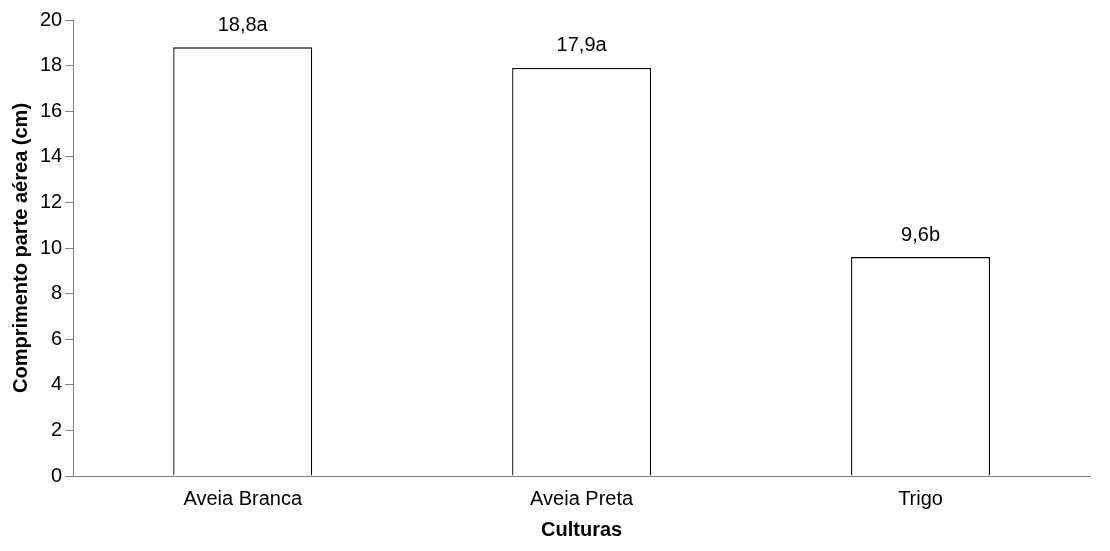  Describe the element at coordinates (57, 337) in the screenshot. I see `y-tick-label: 6` at that location.